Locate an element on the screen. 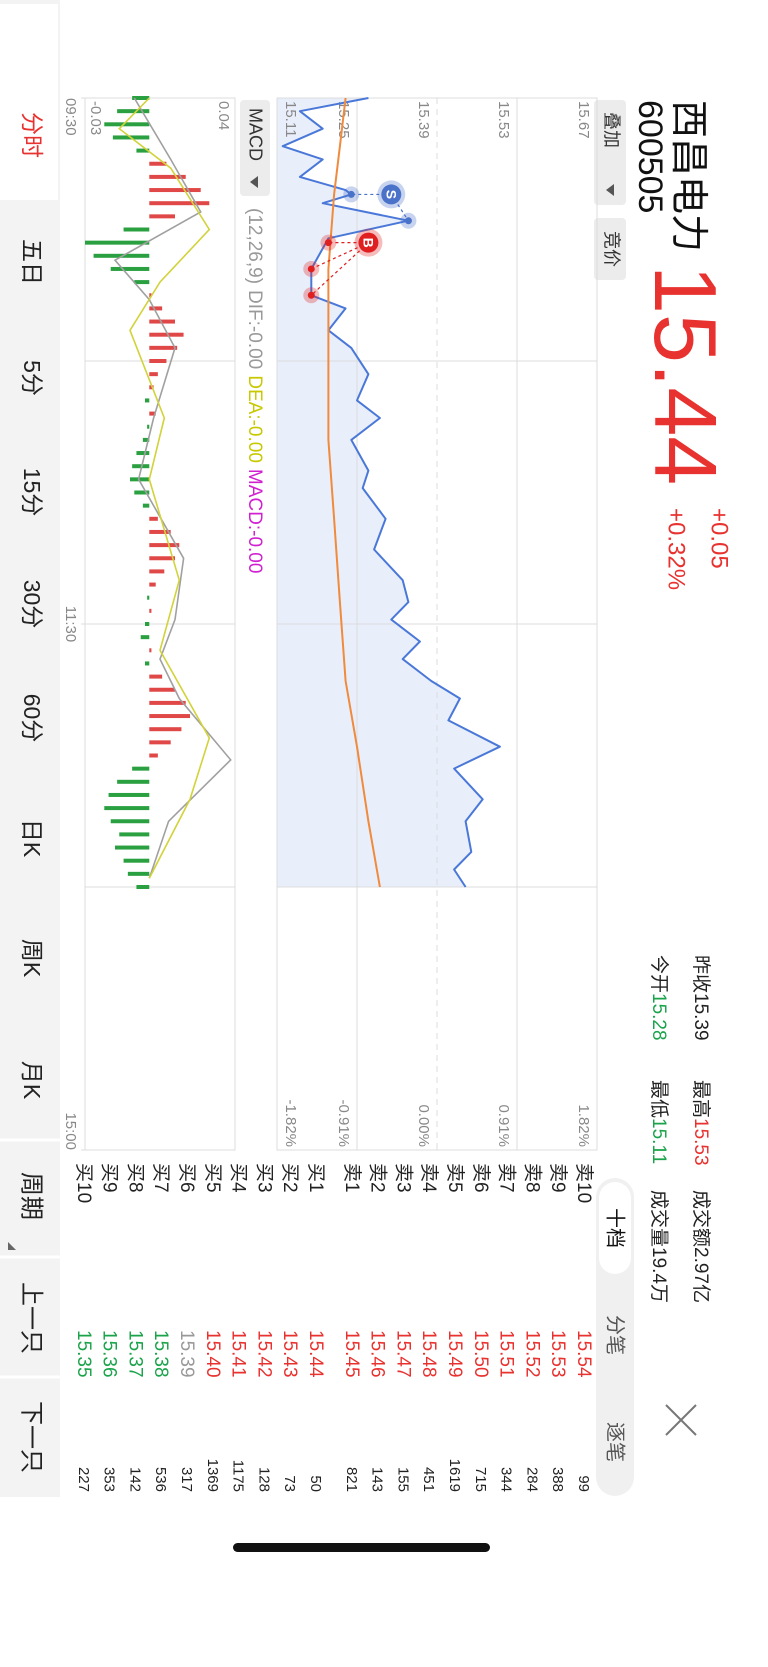 The height and width of the screenshot is (1667, 768). book-label: 卖7 is located at coordinates (507, 1178).